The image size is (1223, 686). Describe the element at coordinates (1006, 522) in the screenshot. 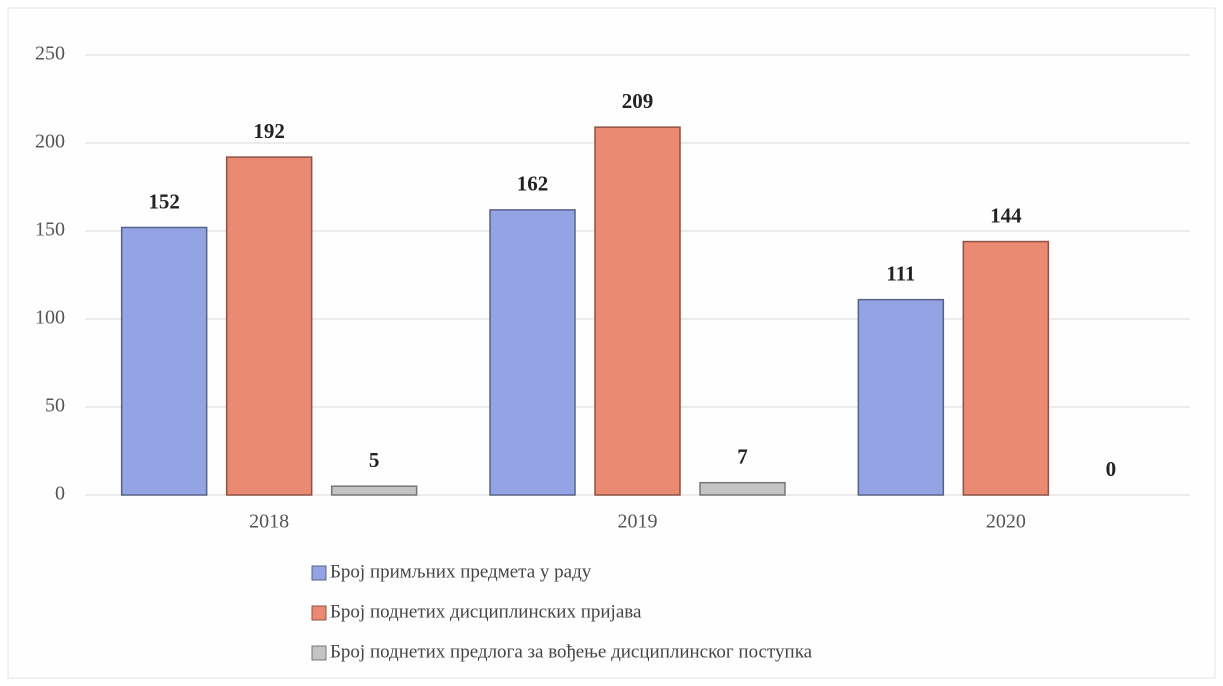

I see `x-tick-label: 2020` at that location.